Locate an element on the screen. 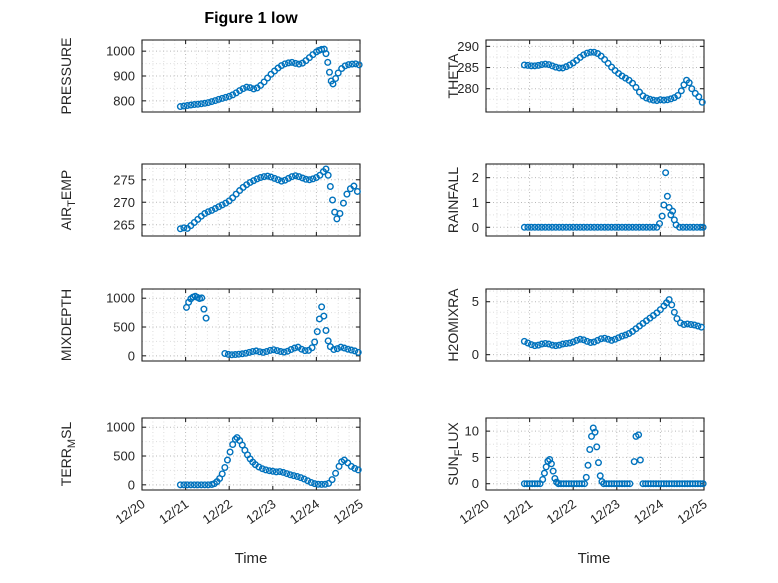 This screenshot has width=778, height=583. x-tick-label: 12/23 is located at coordinates (260, 511).